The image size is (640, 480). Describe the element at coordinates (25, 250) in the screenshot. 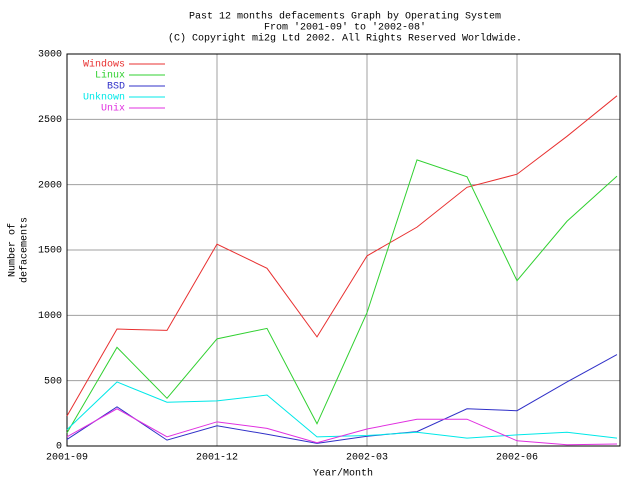

I see `y-axis-label: defacements` at that location.